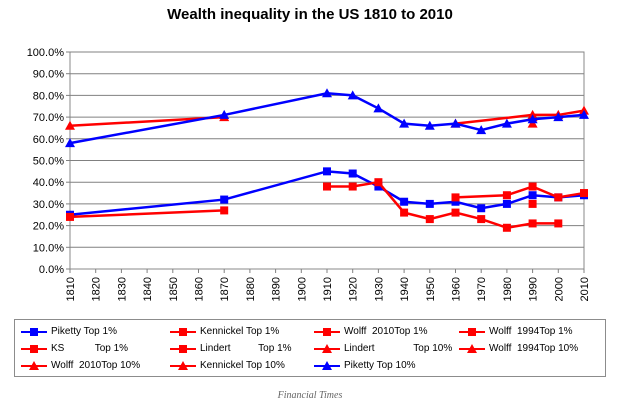  What do you see at coordinates (328, 289) in the screenshot?
I see `x-tick-label: 1910` at bounding box center [328, 289].